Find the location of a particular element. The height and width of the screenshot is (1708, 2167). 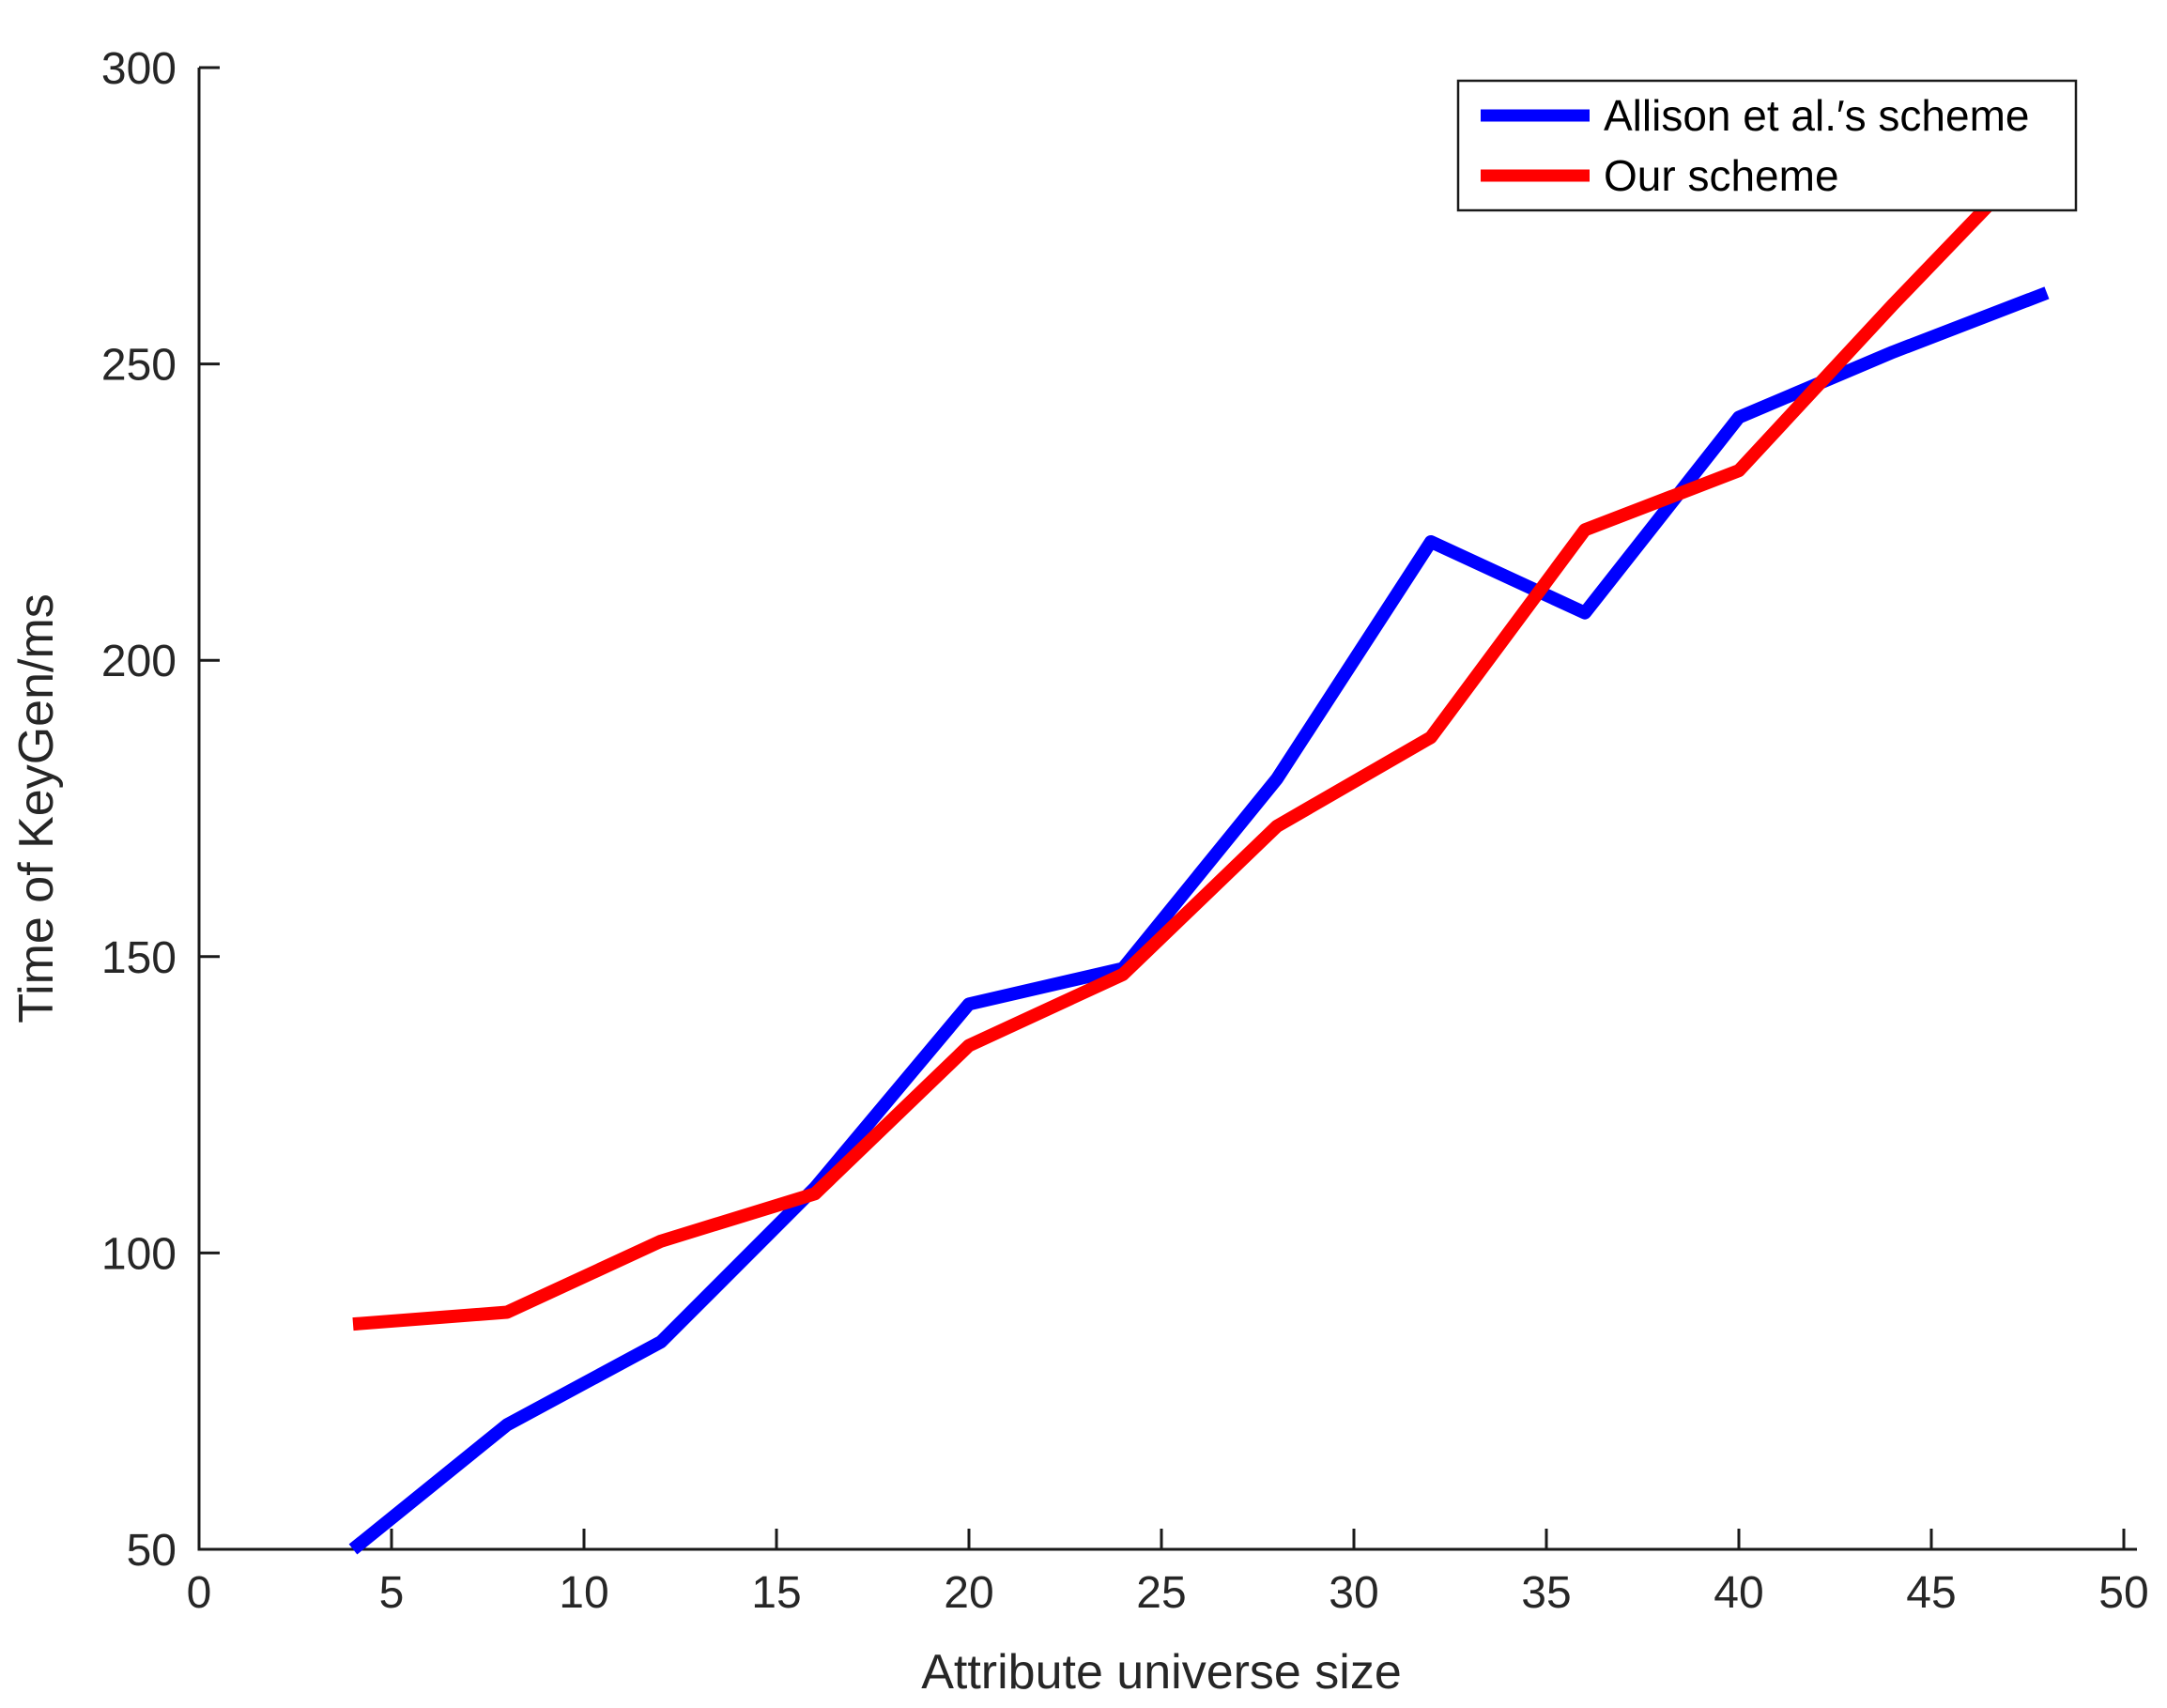

legend-box is located at coordinates (1767, 145).